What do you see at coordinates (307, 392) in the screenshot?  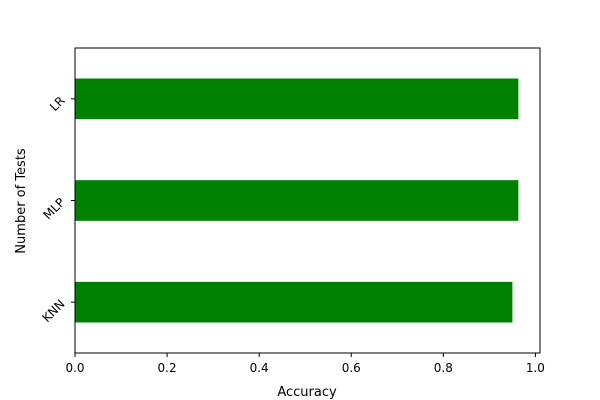 I see `x-axis-label: Accuracy` at bounding box center [307, 392].